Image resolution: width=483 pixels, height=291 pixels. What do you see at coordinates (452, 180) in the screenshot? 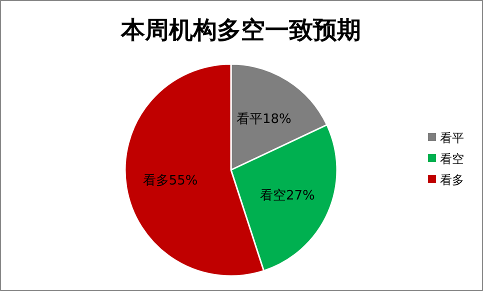
I see `legend-label: 看多` at bounding box center [452, 180].